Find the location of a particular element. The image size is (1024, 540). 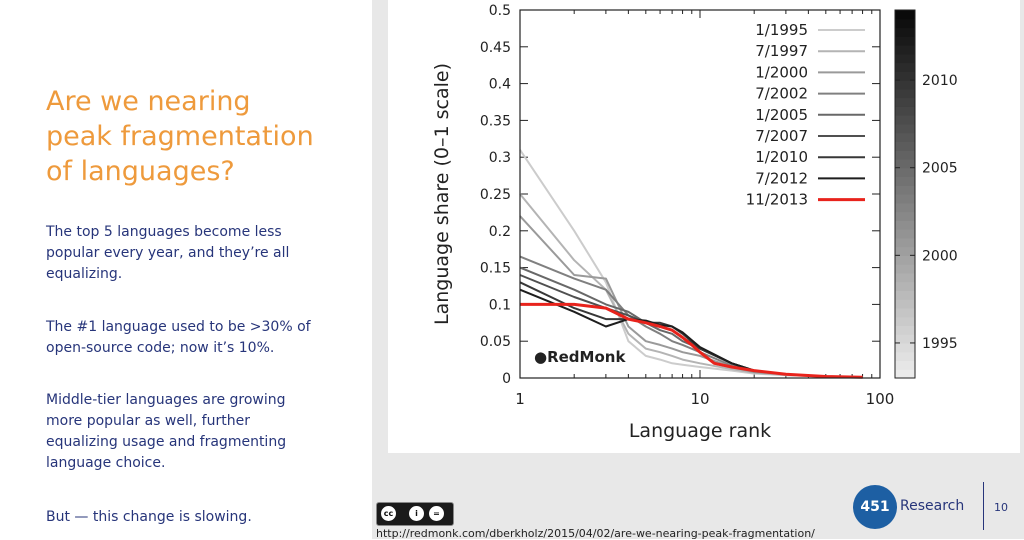

colorbar-label: 2010 is located at coordinates (940, 81).